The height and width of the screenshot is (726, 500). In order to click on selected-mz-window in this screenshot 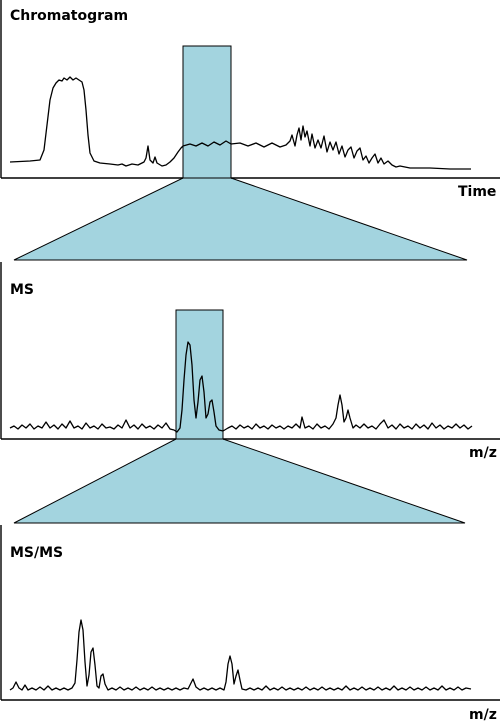, I will do `click(199, 374)`.